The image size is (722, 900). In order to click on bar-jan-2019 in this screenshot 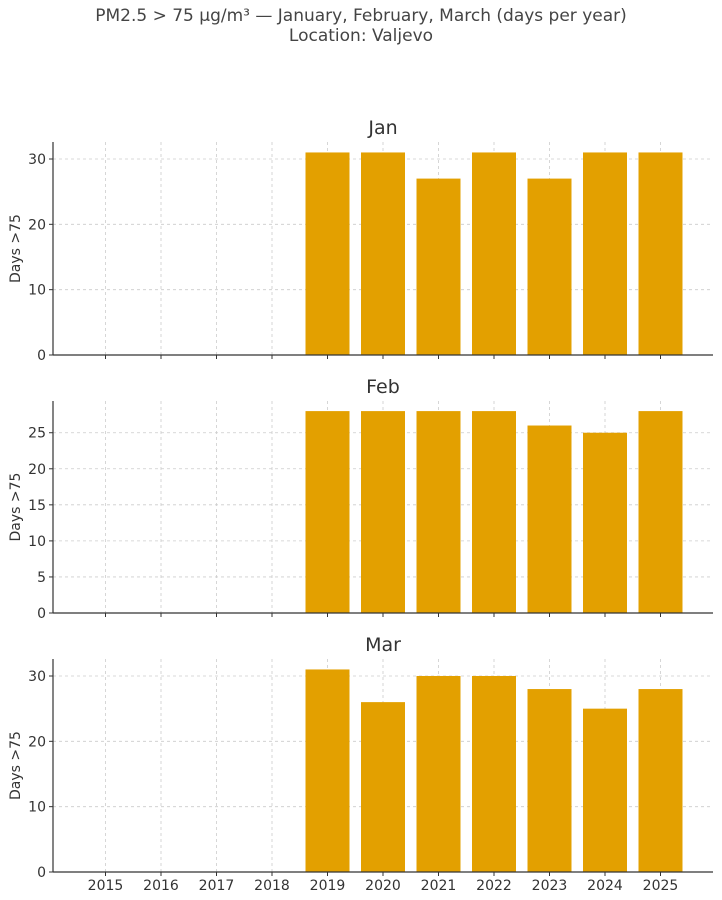, I will do `click(327, 253)`.